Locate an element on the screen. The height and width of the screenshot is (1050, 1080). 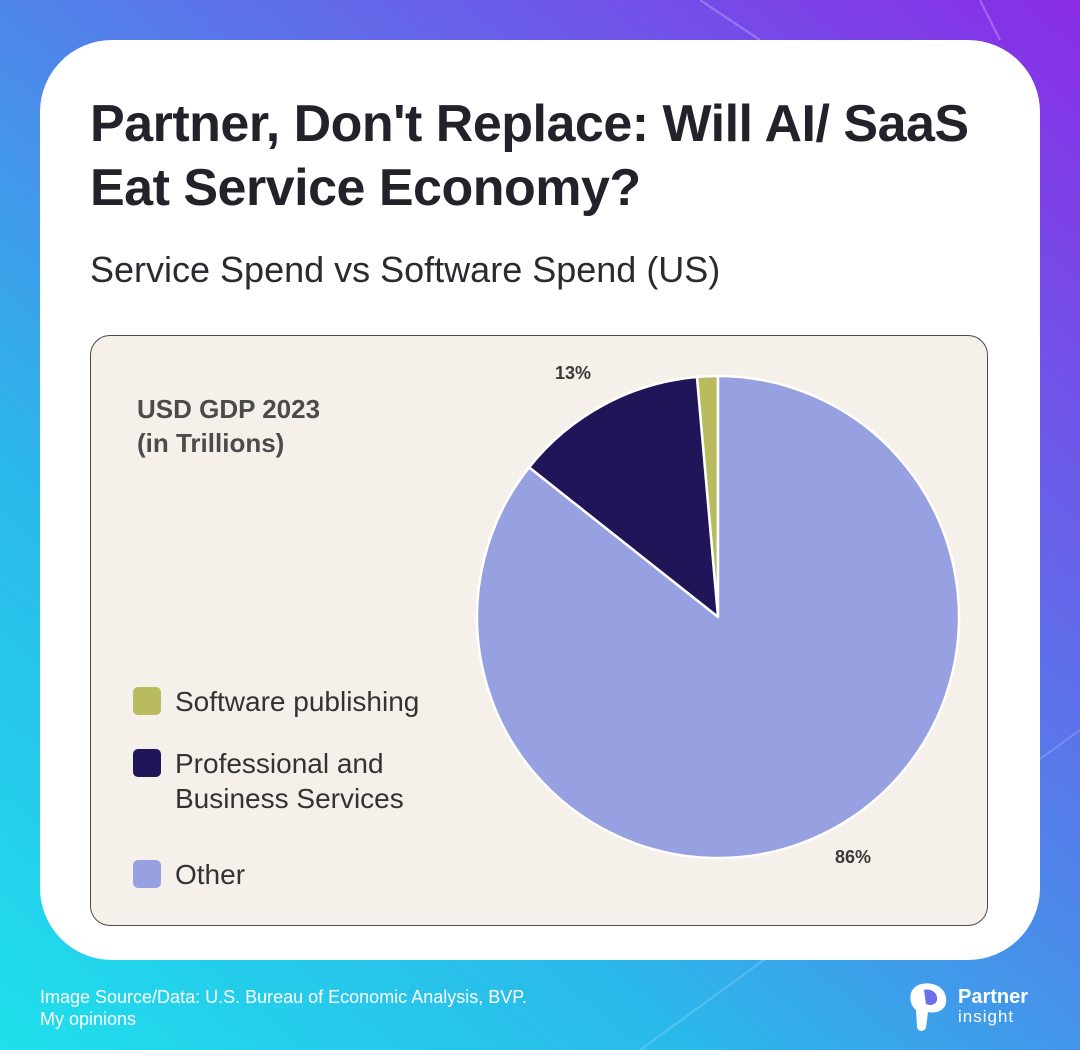
legend-label-professional-business-services: Professional and Business Services is located at coordinates (325, 781).